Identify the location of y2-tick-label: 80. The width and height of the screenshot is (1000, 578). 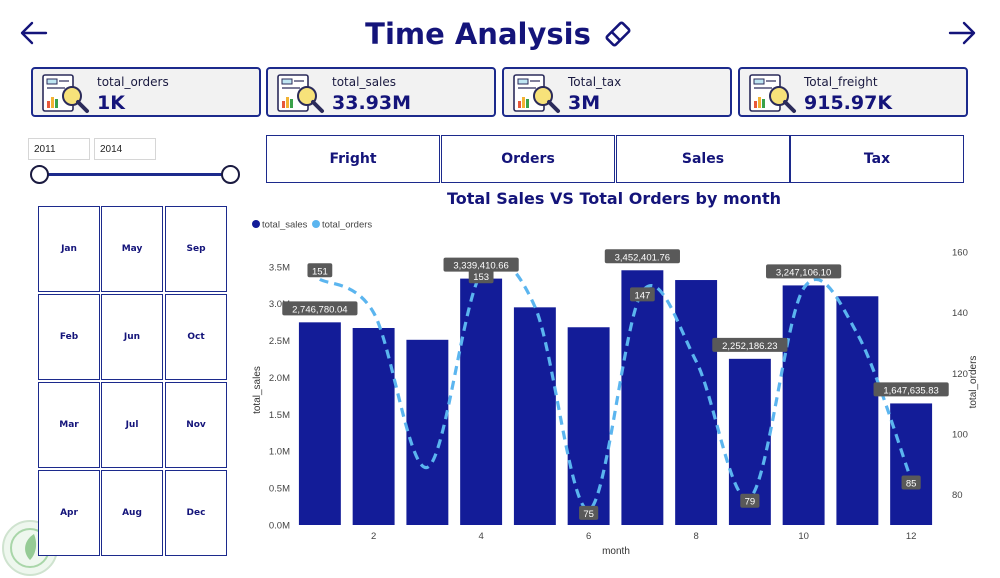
(957, 495).